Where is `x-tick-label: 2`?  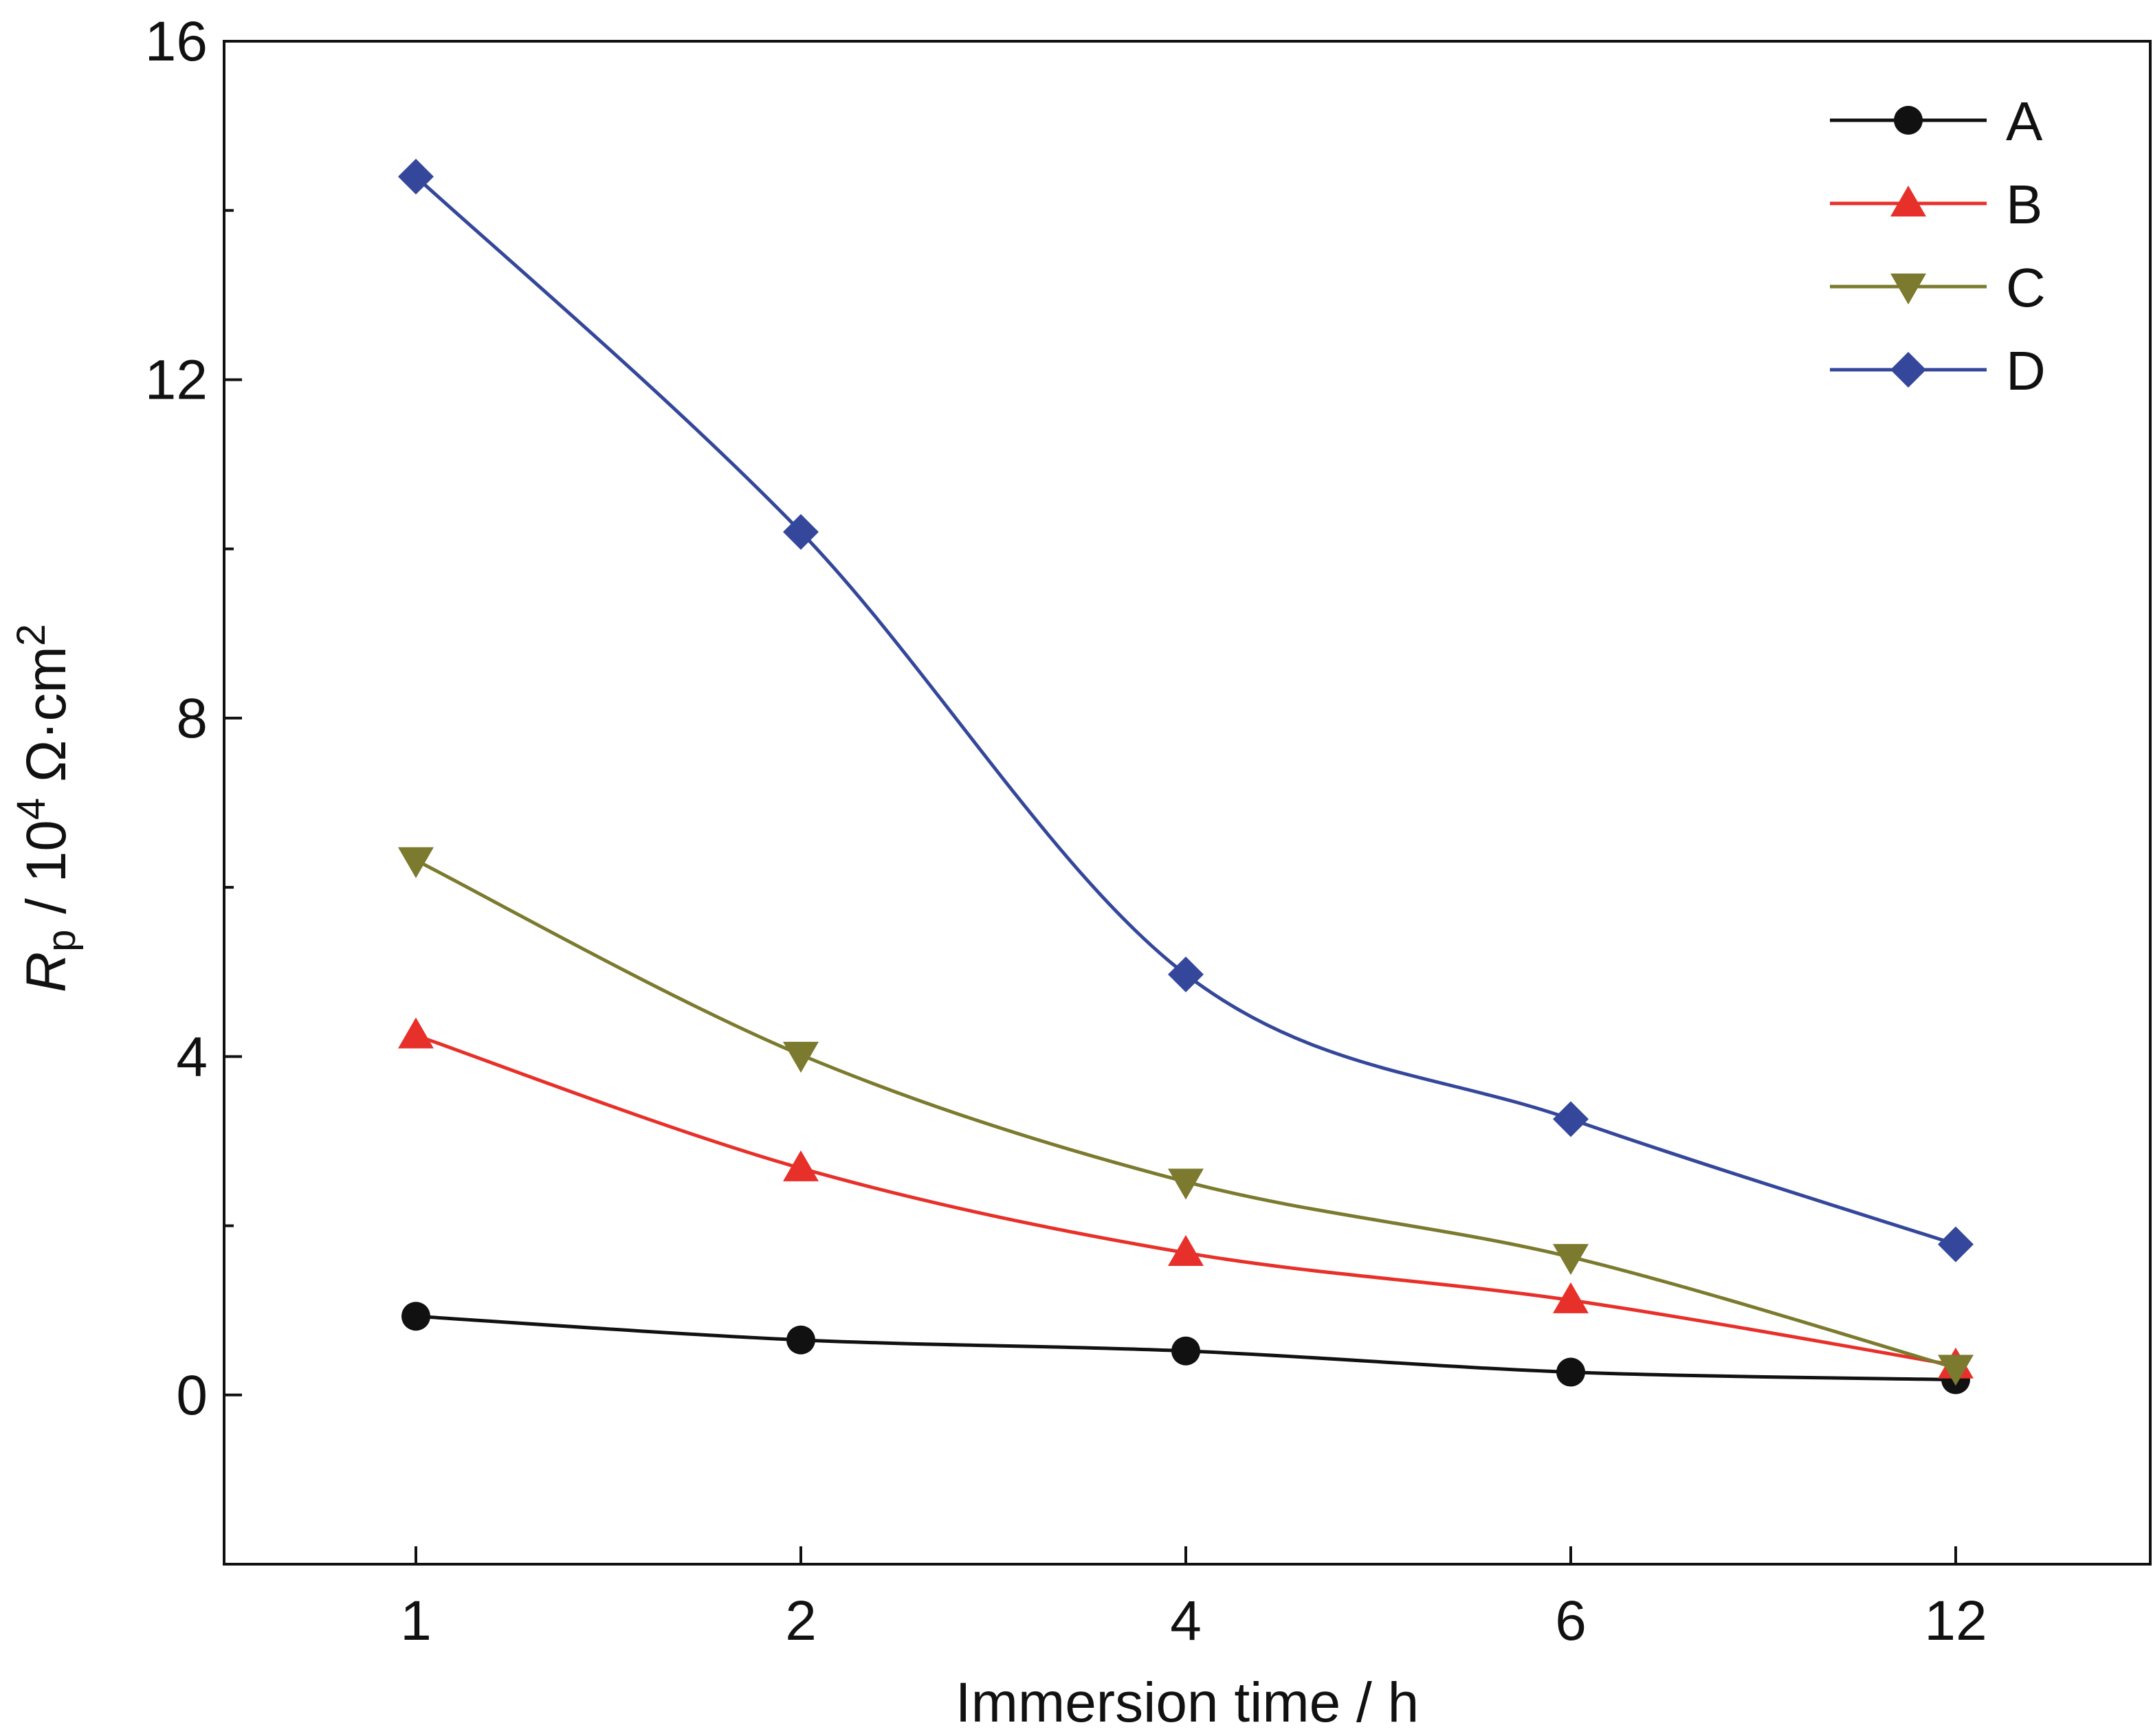 x-tick-label: 2 is located at coordinates (801, 1621).